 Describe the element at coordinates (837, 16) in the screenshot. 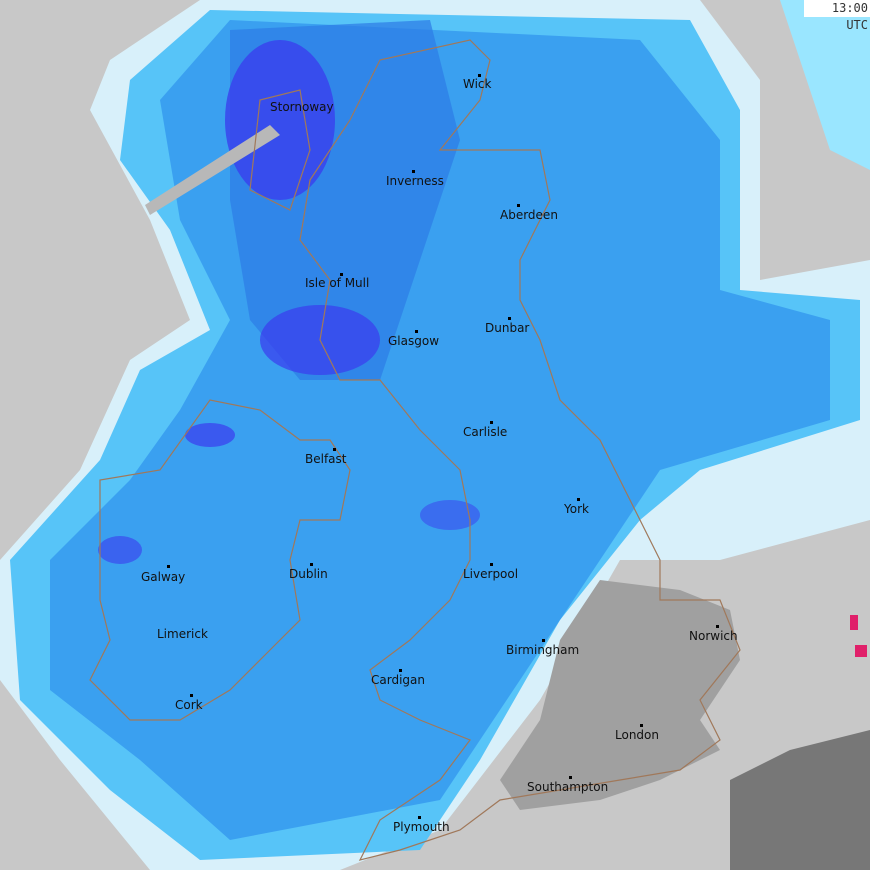

I see `timestamp-label: 13:00 UTC` at that location.